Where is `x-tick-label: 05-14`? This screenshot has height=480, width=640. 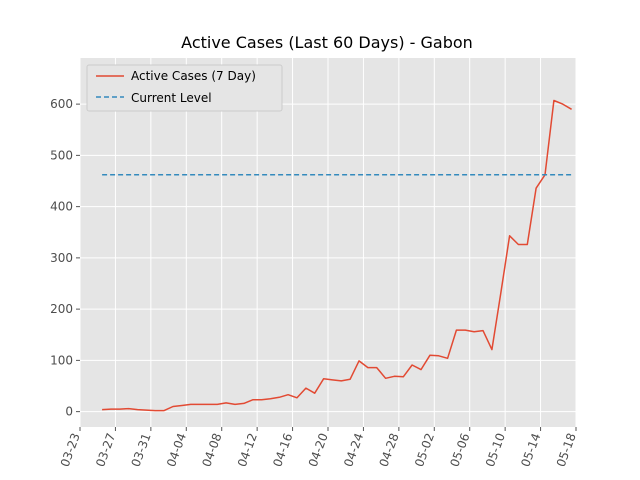
x-tick-label: 05-14 is located at coordinates (530, 450).